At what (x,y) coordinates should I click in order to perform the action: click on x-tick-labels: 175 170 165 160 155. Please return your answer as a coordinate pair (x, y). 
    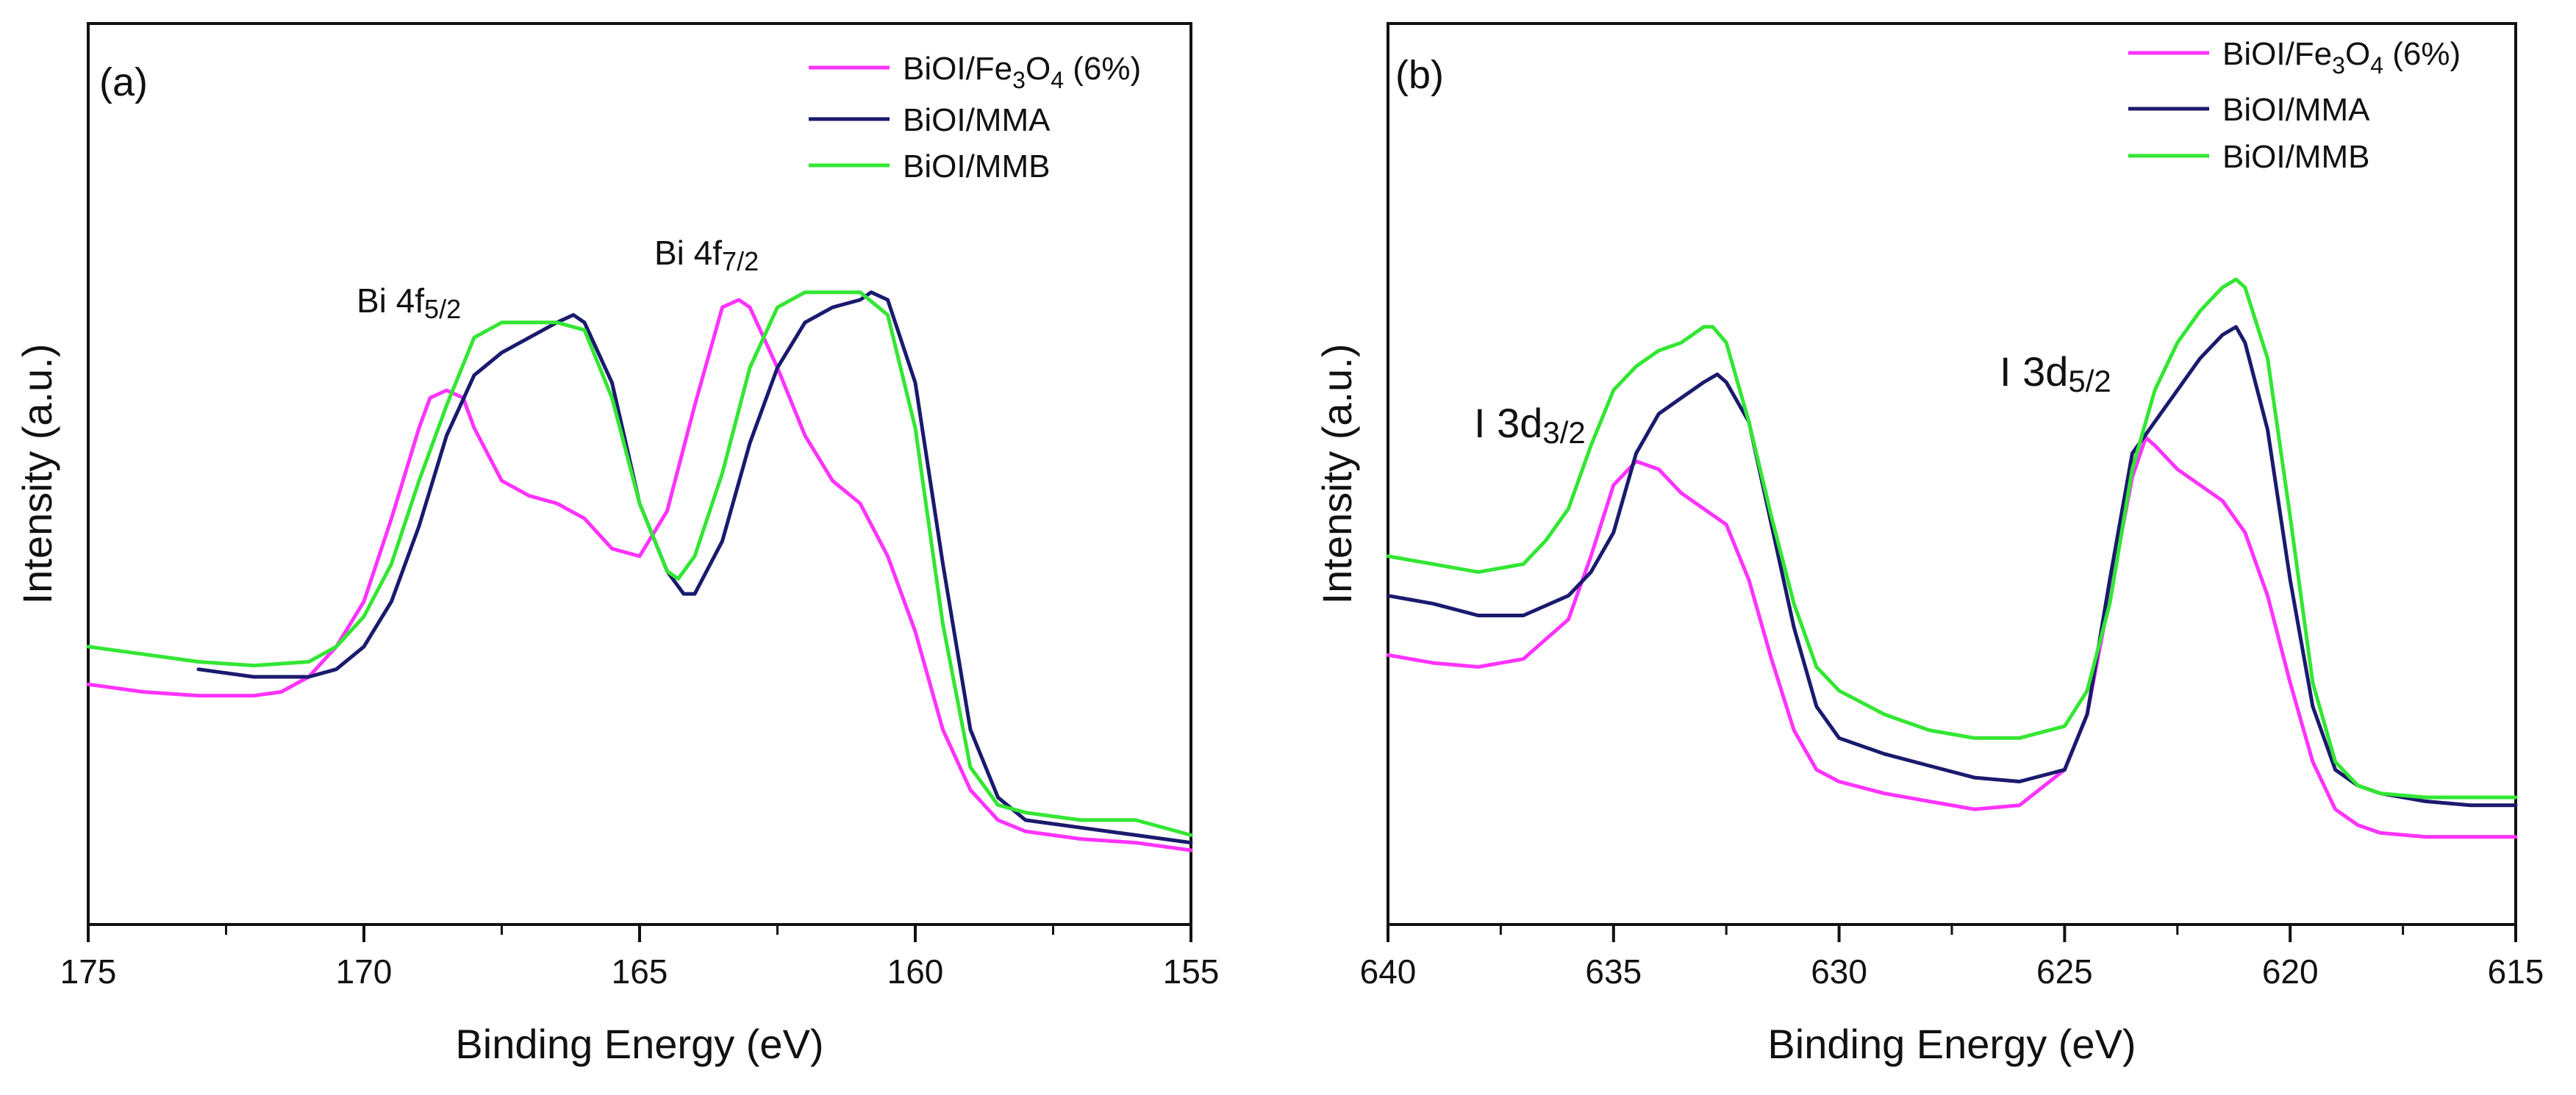
    Looking at the image, I should click on (640, 971).